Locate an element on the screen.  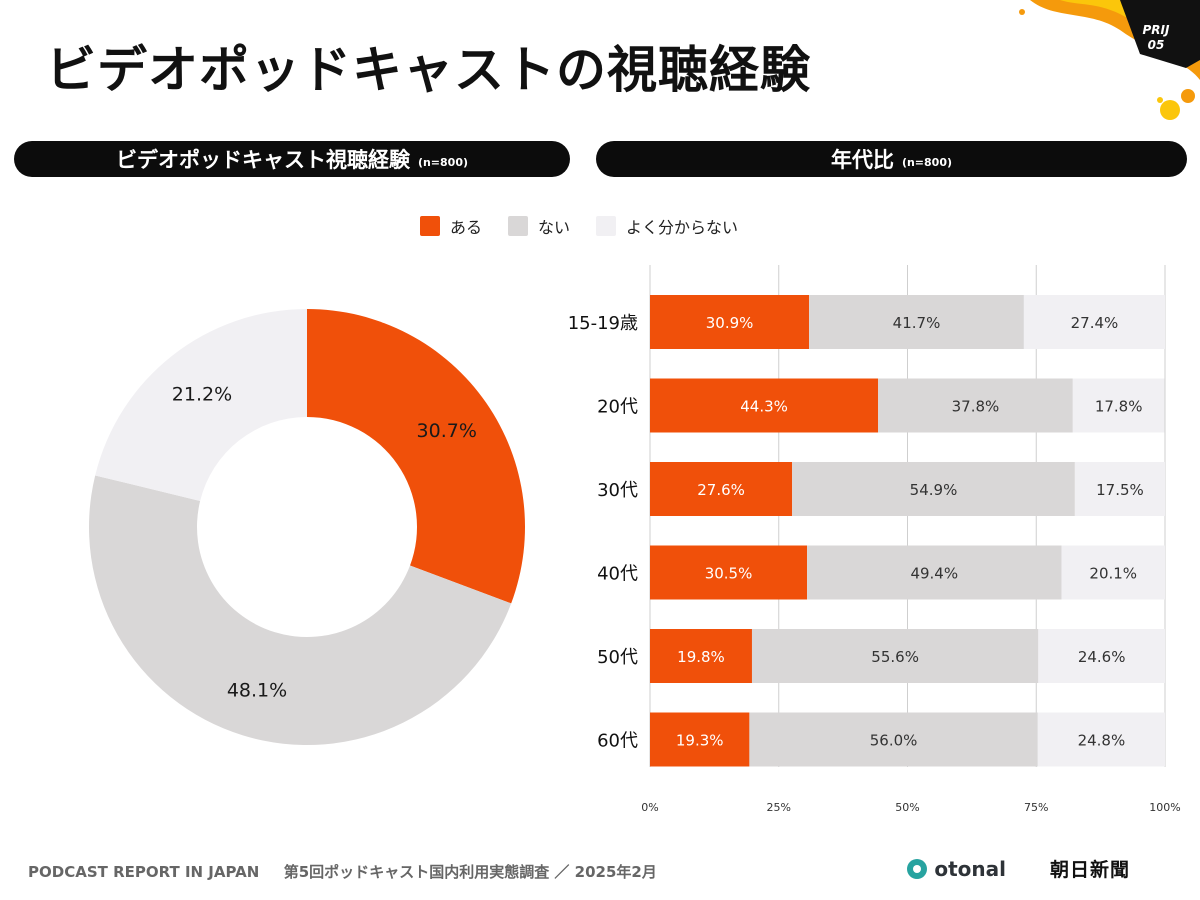
asahi-logo: 朝日新聞 is located at coordinates (1089, 870).